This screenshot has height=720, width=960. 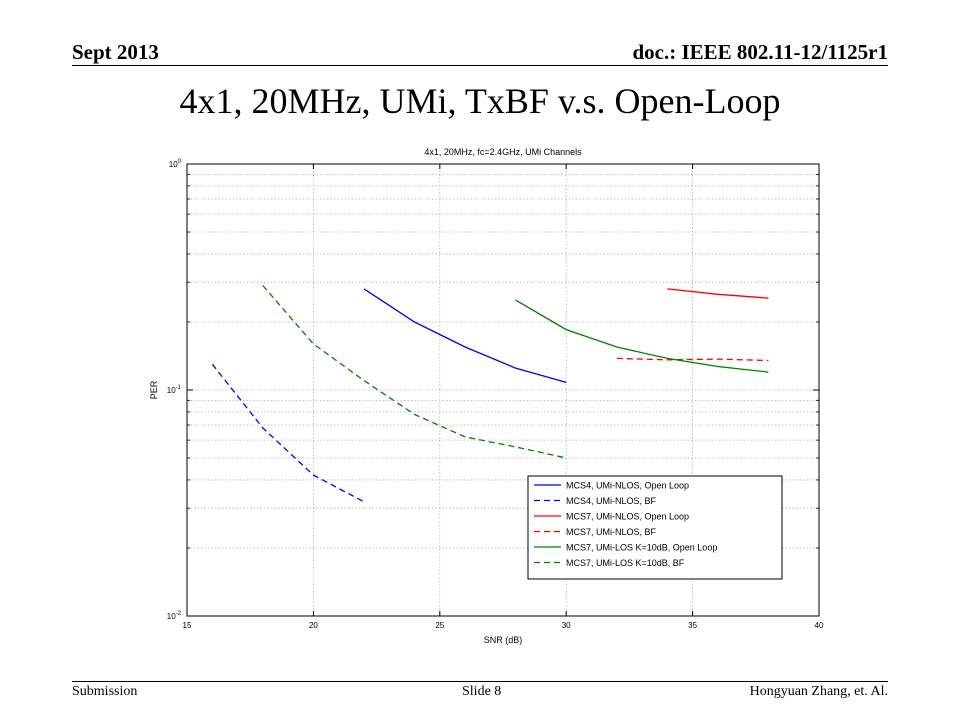 I want to click on y-tick-label: 10⁻², so click(x=174, y=616).